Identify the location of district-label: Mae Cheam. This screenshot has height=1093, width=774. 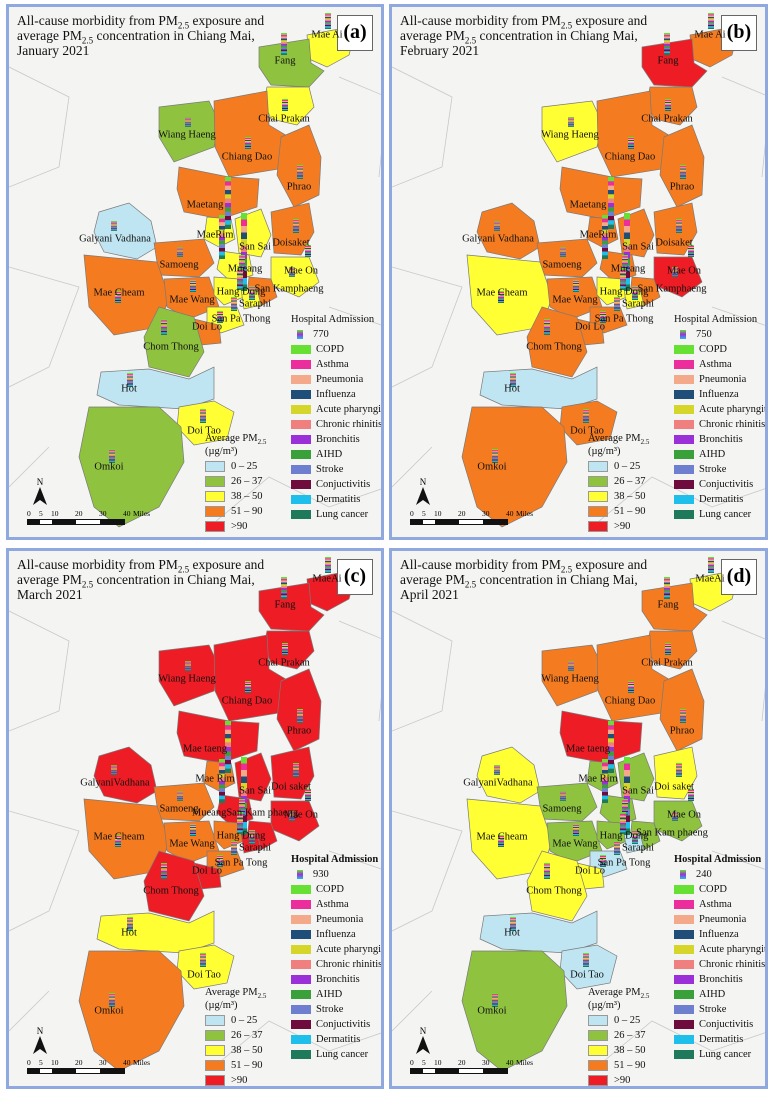
(502, 293).